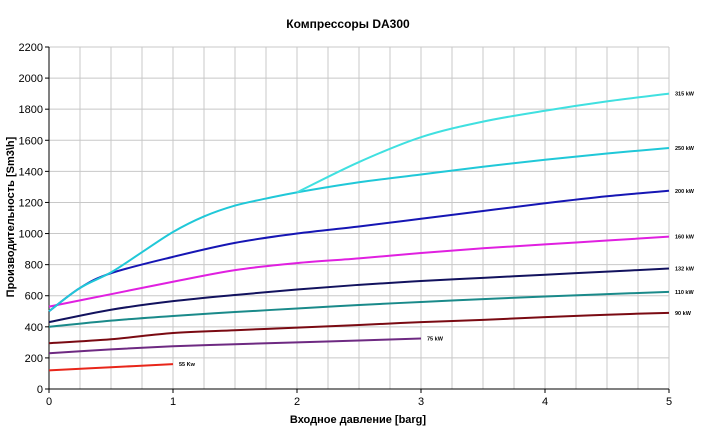 Image resolution: width=703 pixels, height=429 pixels. Describe the element at coordinates (683, 314) in the screenshot. I see `series-end-label: 90 kW` at that location.